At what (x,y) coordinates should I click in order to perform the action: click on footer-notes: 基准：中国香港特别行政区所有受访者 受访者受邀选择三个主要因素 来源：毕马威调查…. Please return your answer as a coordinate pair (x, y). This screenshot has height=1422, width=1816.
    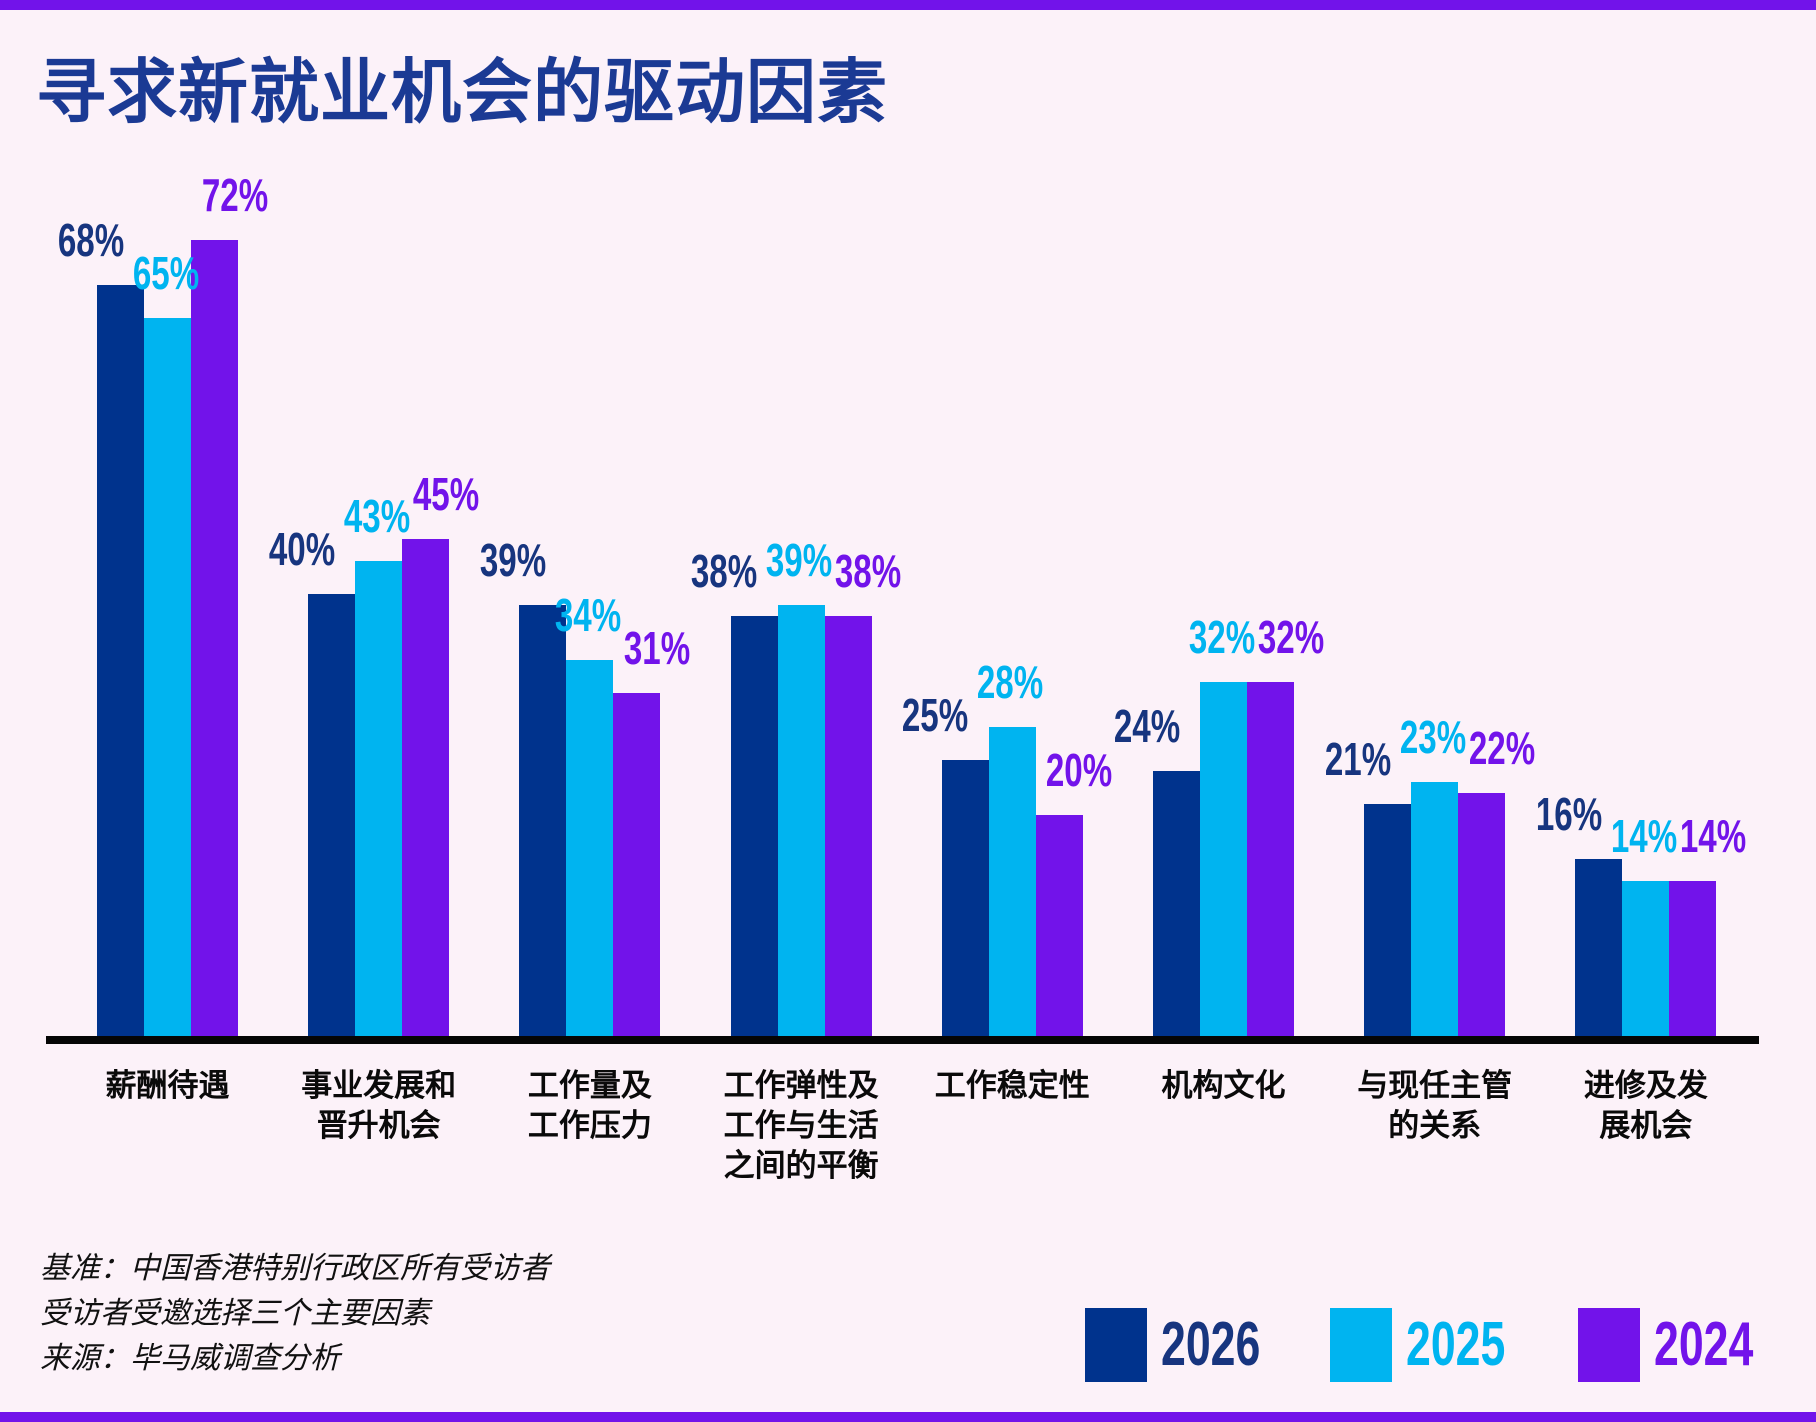
    Looking at the image, I should click on (295, 1313).